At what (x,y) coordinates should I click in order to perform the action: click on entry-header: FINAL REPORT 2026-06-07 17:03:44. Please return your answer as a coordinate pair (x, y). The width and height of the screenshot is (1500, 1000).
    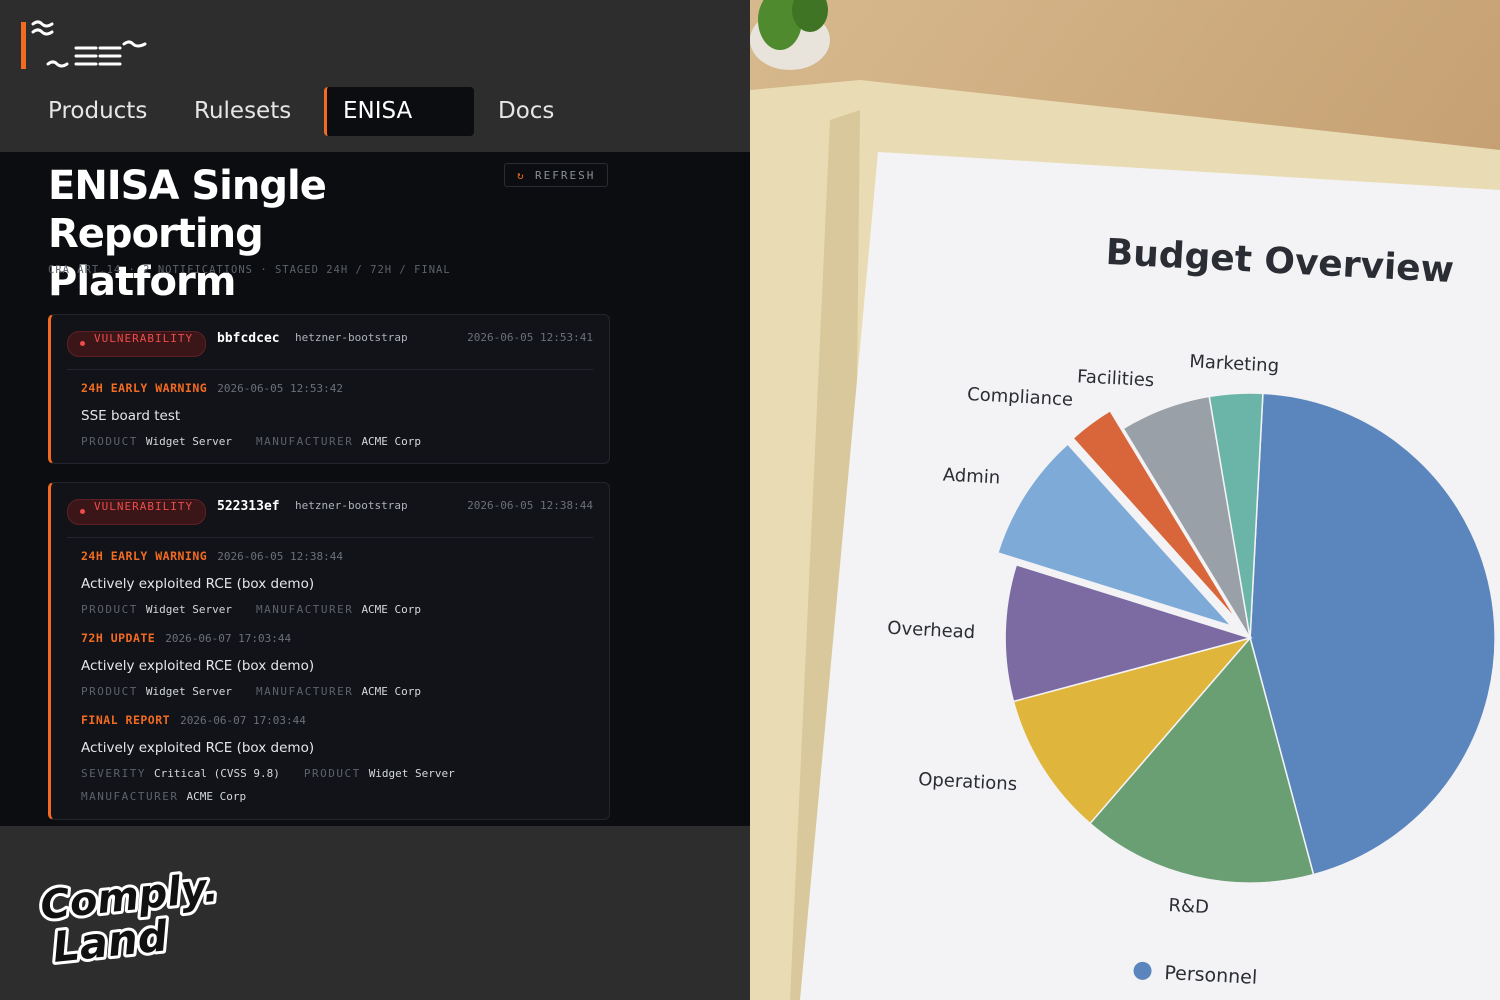
    Looking at the image, I should click on (291, 718).